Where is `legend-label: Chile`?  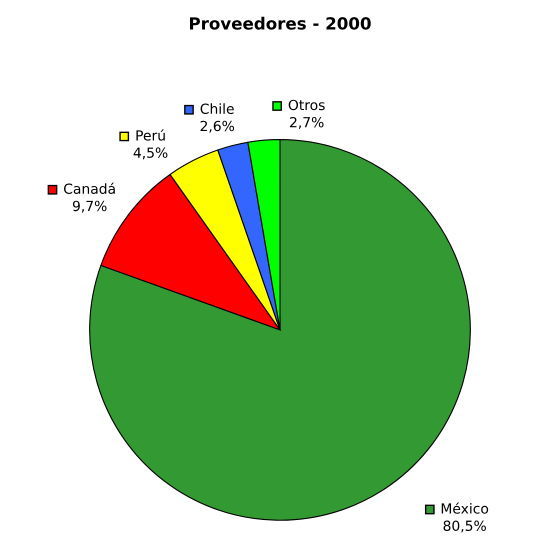
legend-label: Chile is located at coordinates (217, 108).